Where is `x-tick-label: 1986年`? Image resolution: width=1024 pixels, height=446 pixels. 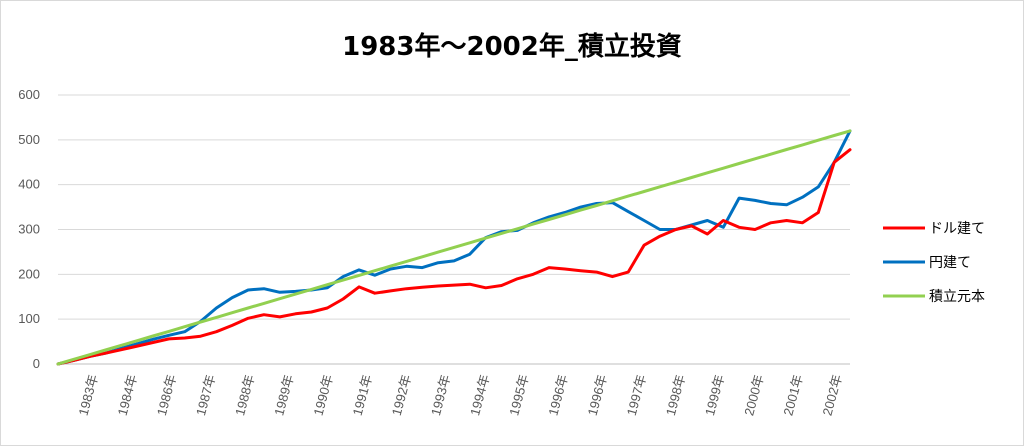
x-tick-label: 1986年 is located at coordinates (166, 395).